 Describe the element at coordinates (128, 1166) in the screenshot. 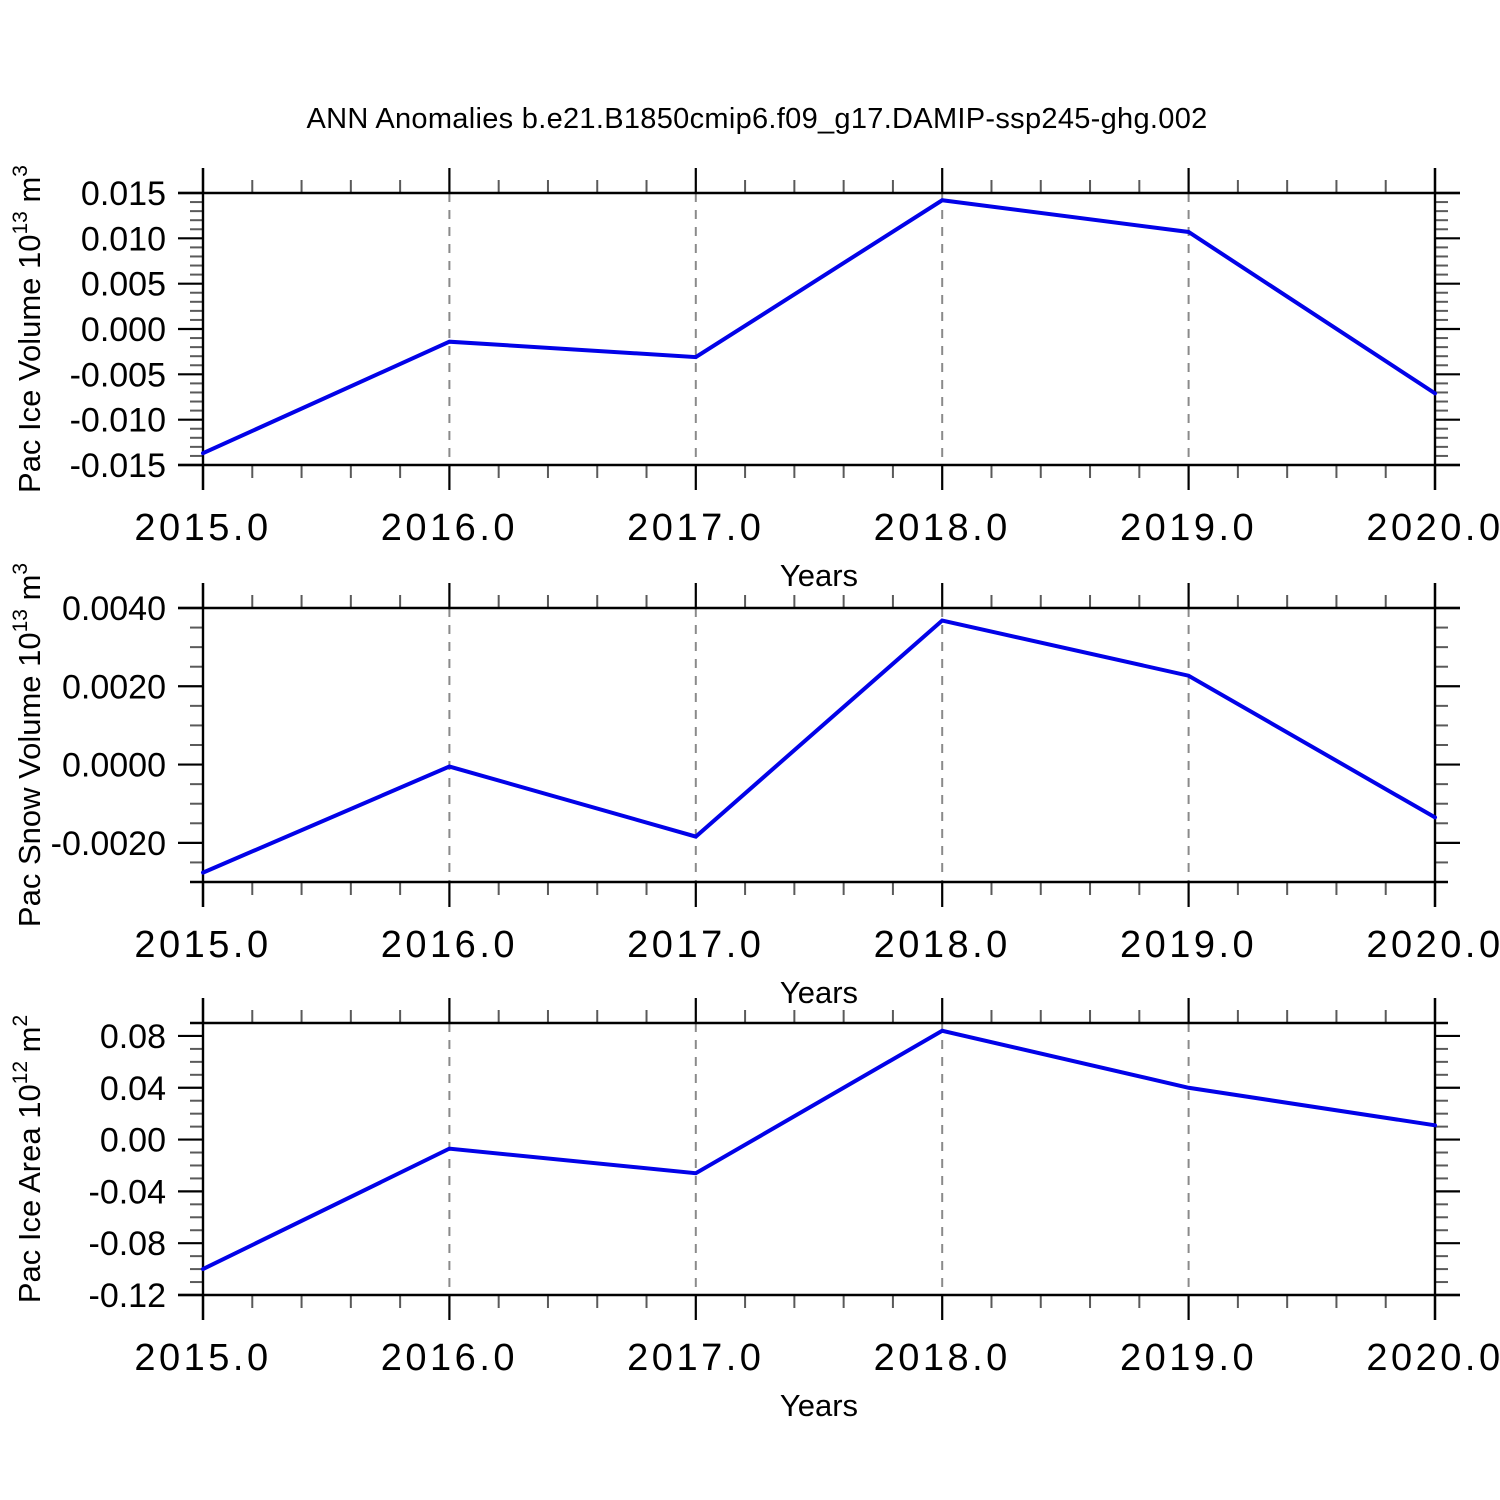

I see `panel-3-y-tick-labels: 0.08 0.04 0.00 -0.04 -0.08 -0.12` at that location.